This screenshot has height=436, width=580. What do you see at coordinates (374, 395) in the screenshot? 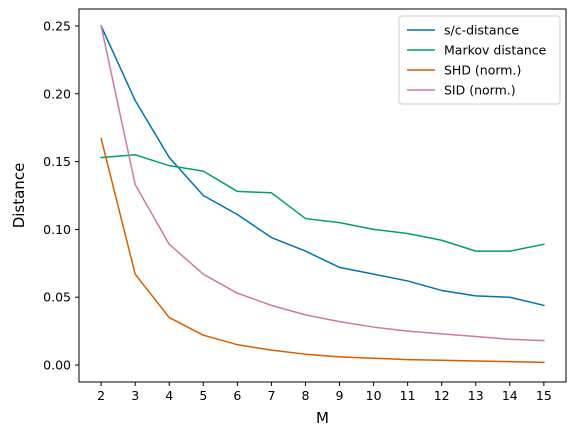
I see `x-tick-label: 10` at bounding box center [374, 395].